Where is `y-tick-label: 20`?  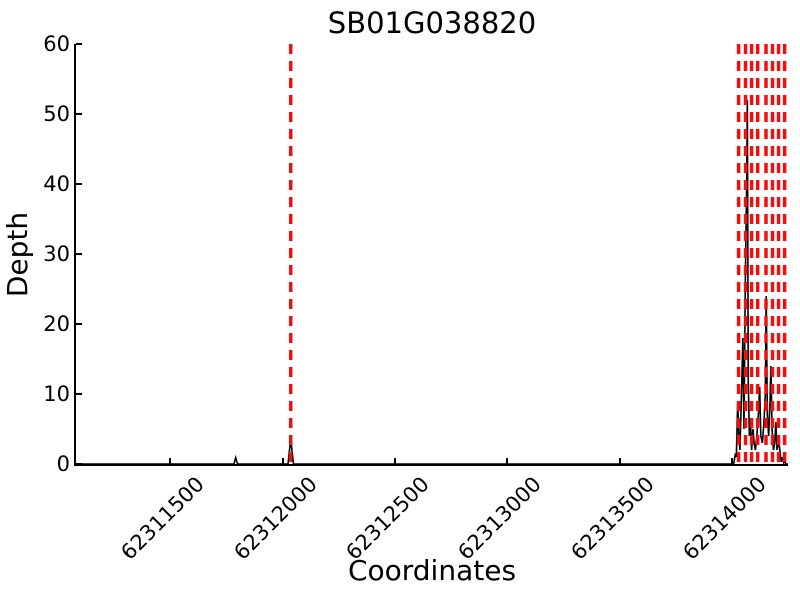 y-tick-label: 20 is located at coordinates (56, 324).